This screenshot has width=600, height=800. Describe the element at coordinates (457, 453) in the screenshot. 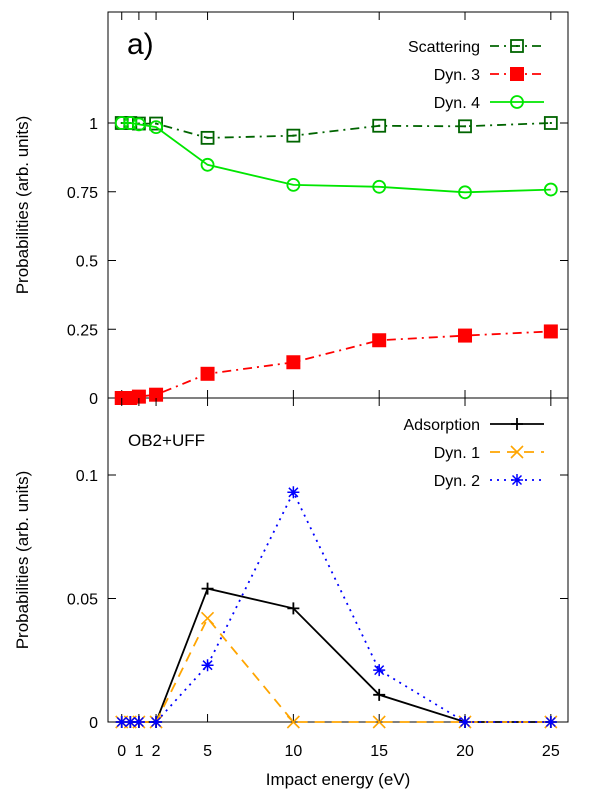

I see `legend-label-dyn-1: Dyn. 1` at that location.